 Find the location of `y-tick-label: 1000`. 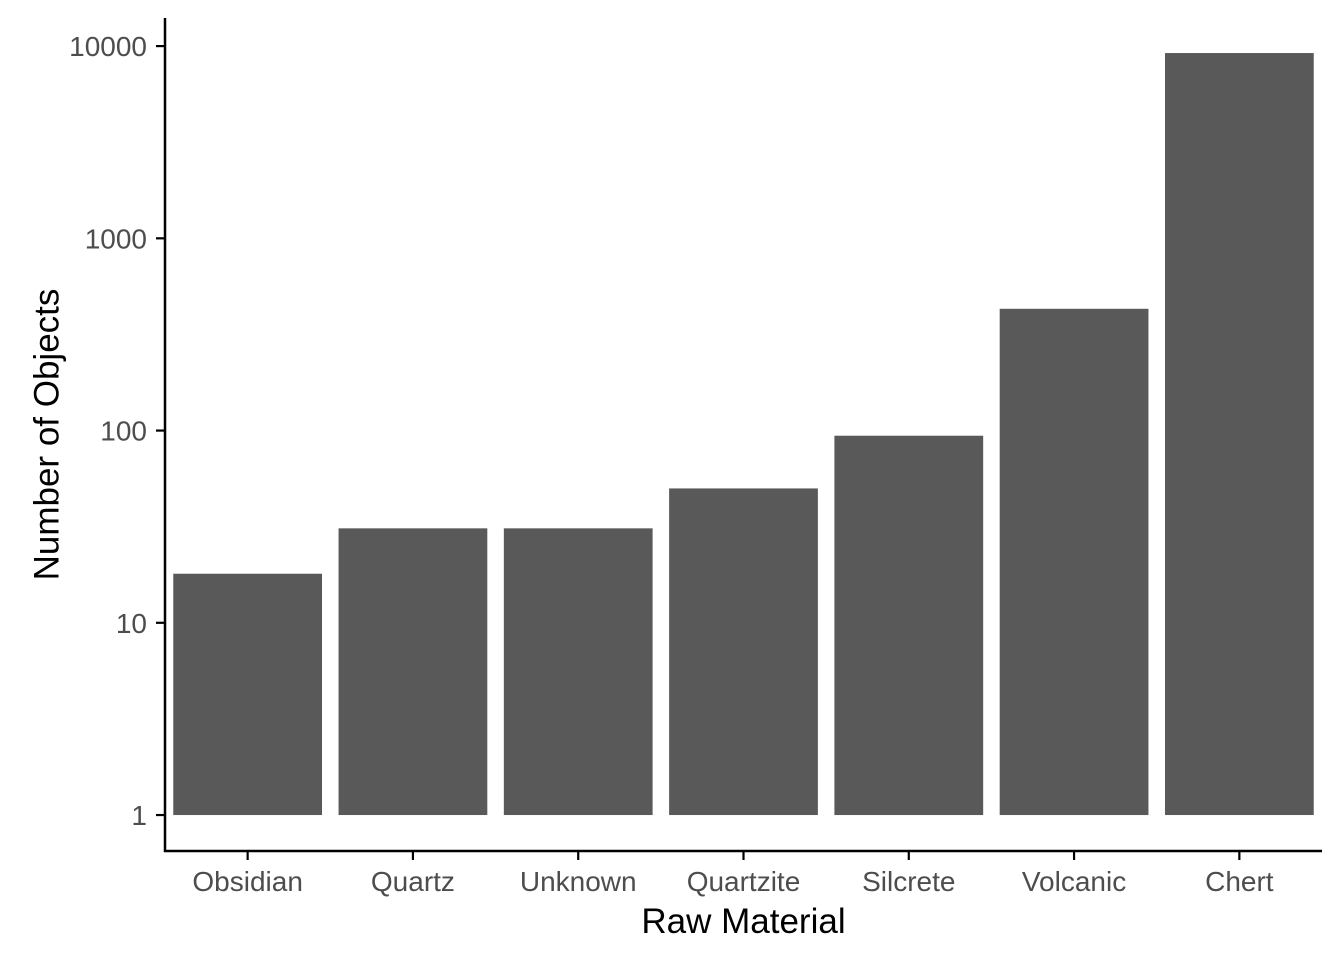

y-tick-label: 1000 is located at coordinates (116, 238).